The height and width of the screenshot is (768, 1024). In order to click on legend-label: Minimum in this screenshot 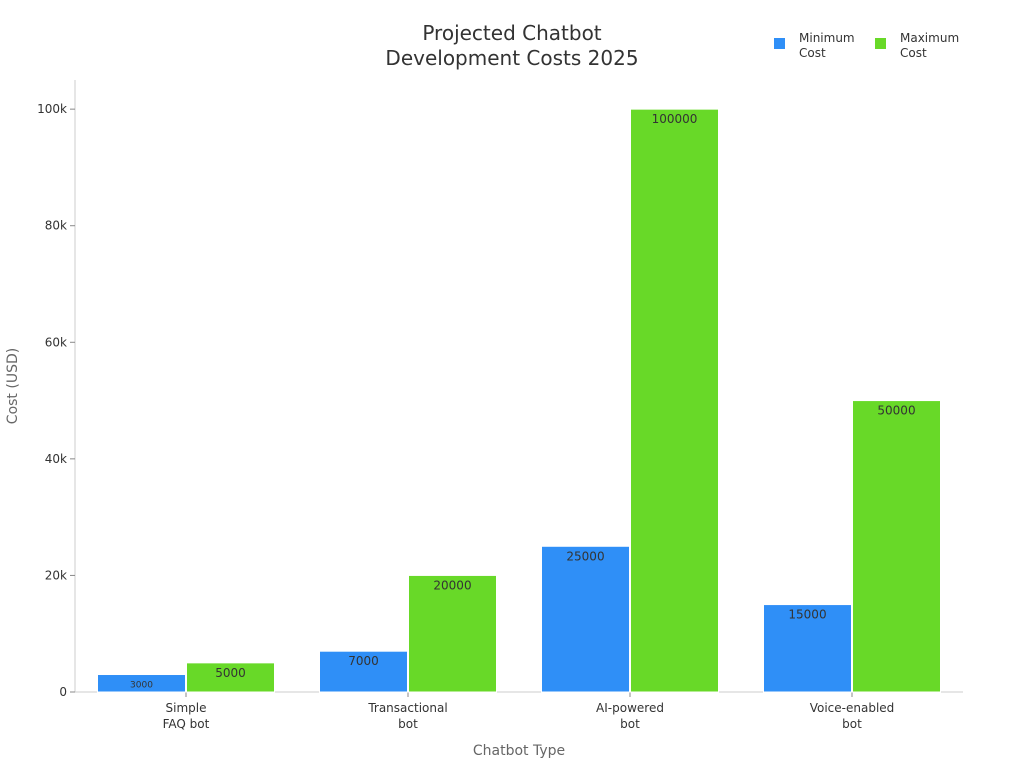, I will do `click(827, 38)`.